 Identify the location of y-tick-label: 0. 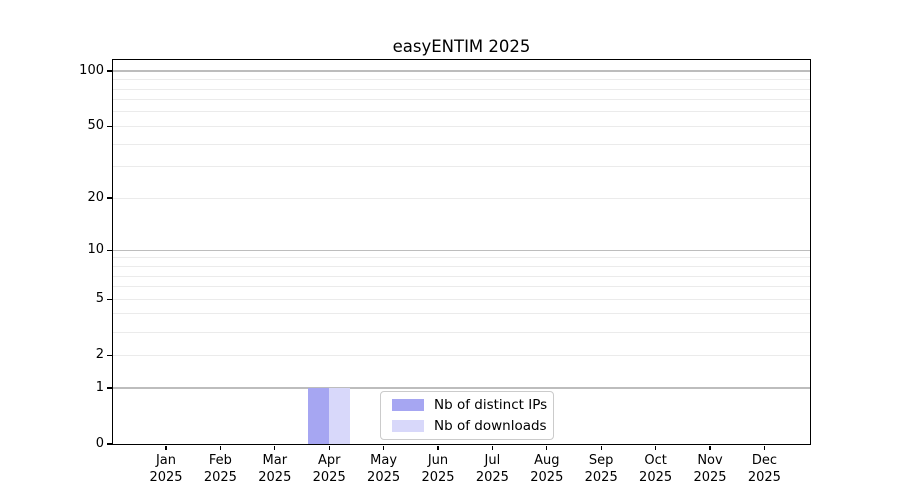
(99, 443).